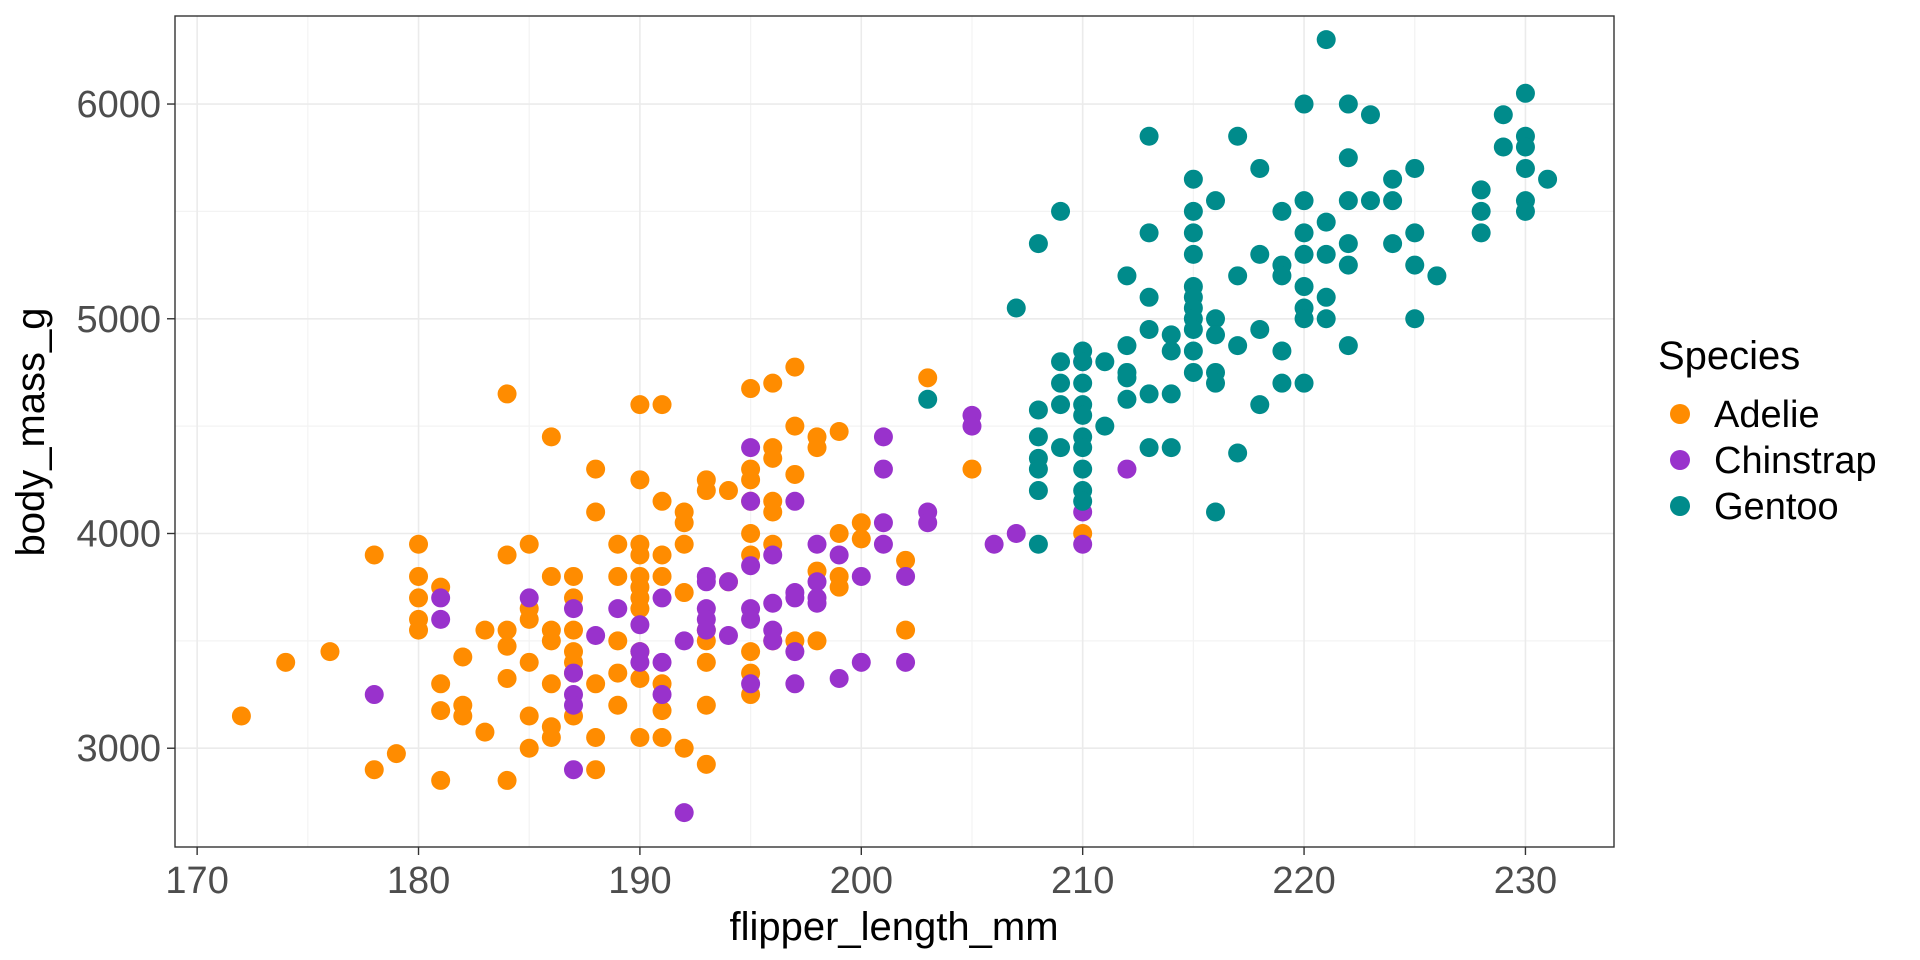 This screenshot has height=960, width=1920. I want to click on x-tick-label: 200, so click(861, 881).